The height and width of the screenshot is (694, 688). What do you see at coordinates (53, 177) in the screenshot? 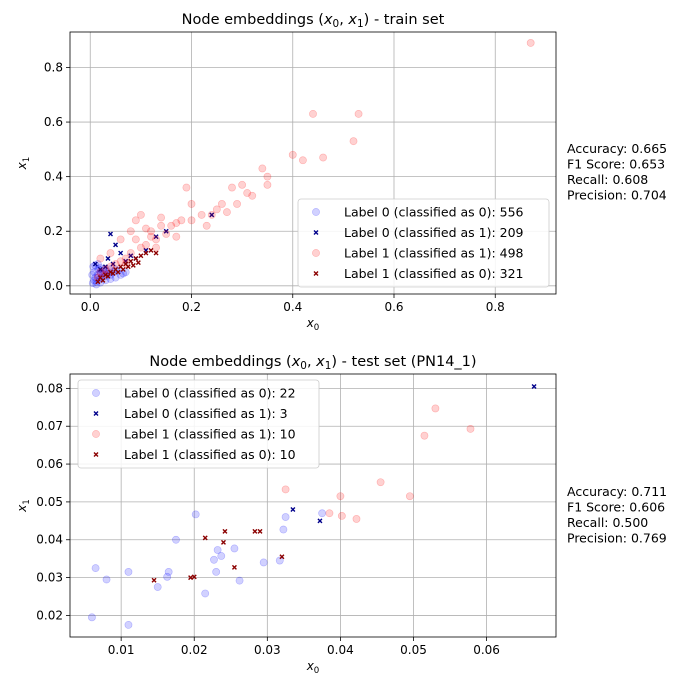
I see `chart1-ytick-label-2: 0.4` at bounding box center [53, 177].